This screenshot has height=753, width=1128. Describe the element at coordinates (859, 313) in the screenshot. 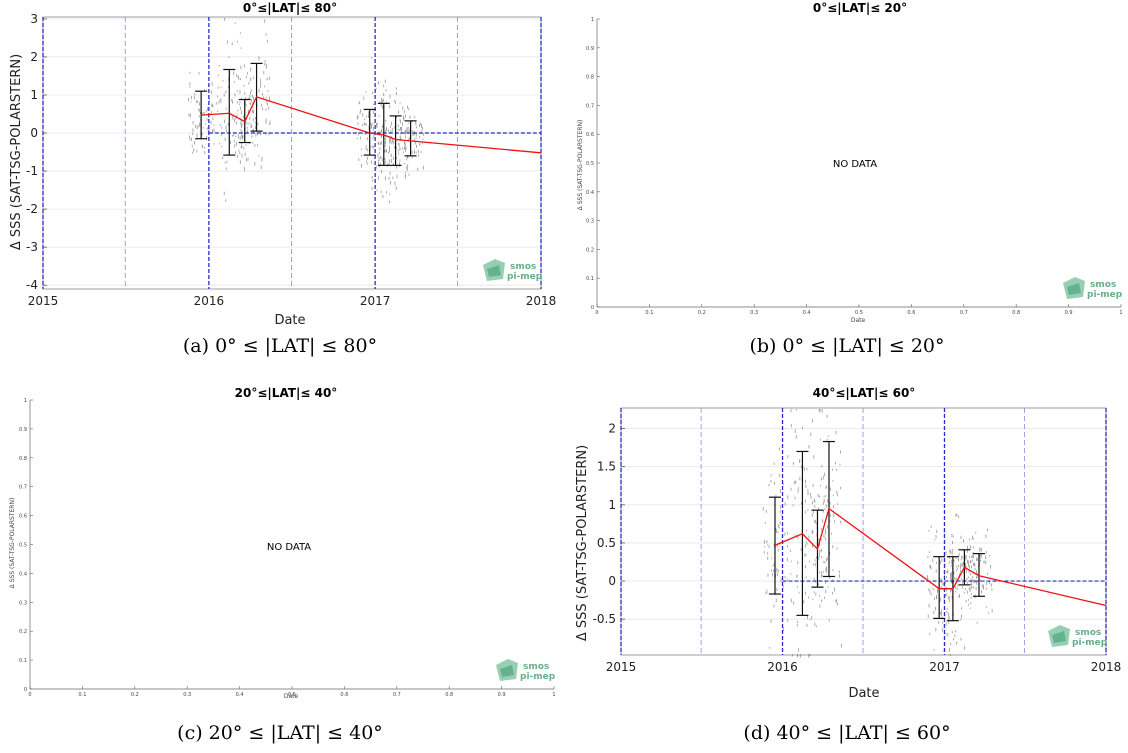

I see `x-tick-label: 0.5` at that location.